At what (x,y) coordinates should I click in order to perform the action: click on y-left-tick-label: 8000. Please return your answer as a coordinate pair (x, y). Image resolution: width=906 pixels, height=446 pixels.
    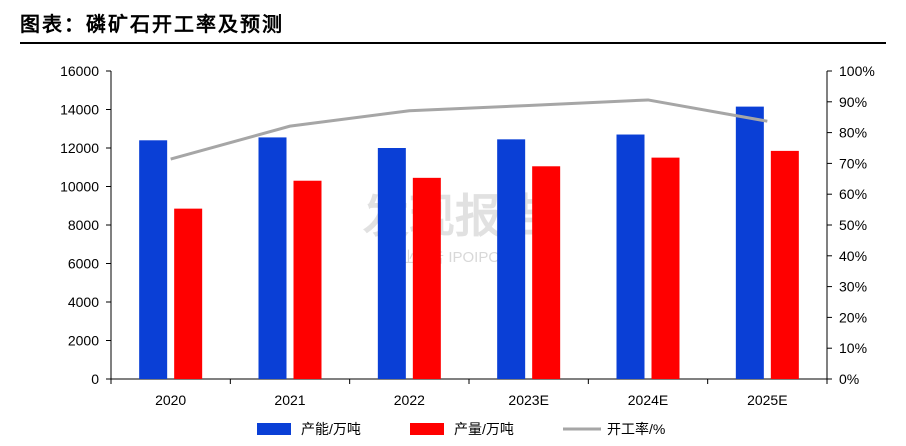
    Looking at the image, I should click on (83, 225).